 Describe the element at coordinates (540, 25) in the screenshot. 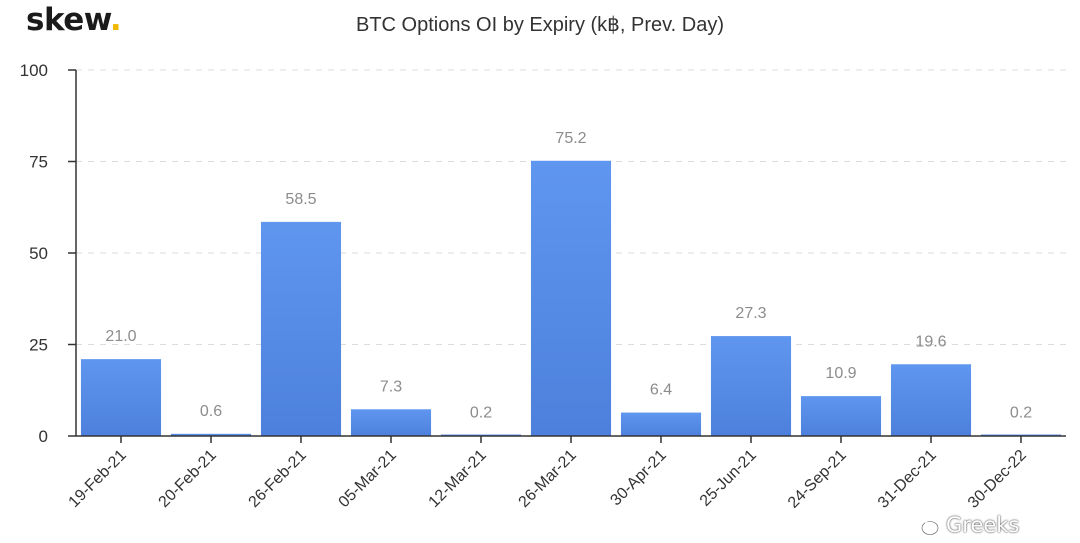

I see `chart-title: BTC Options OI by Expiry (k฿, Prev. Day)` at that location.